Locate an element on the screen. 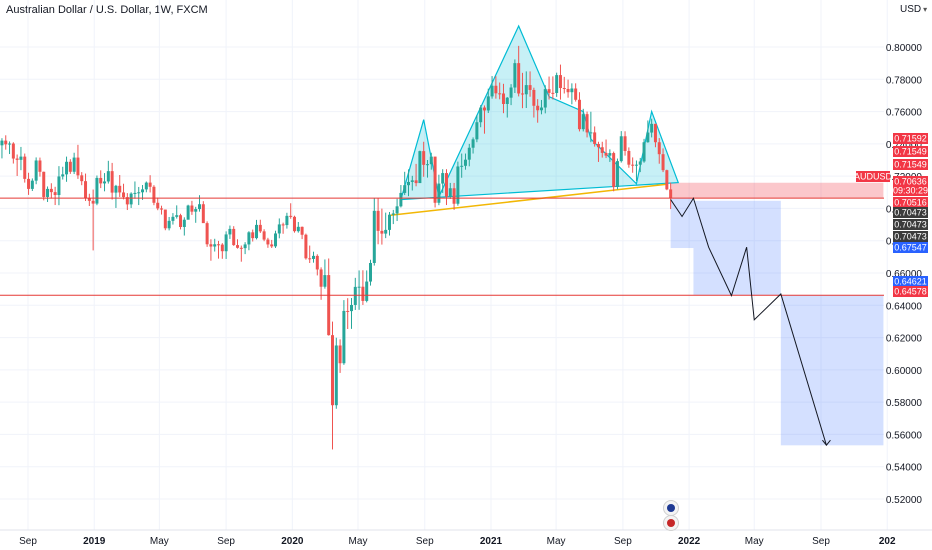 The image size is (932, 550). au-flag-icon is located at coordinates (671, 508).